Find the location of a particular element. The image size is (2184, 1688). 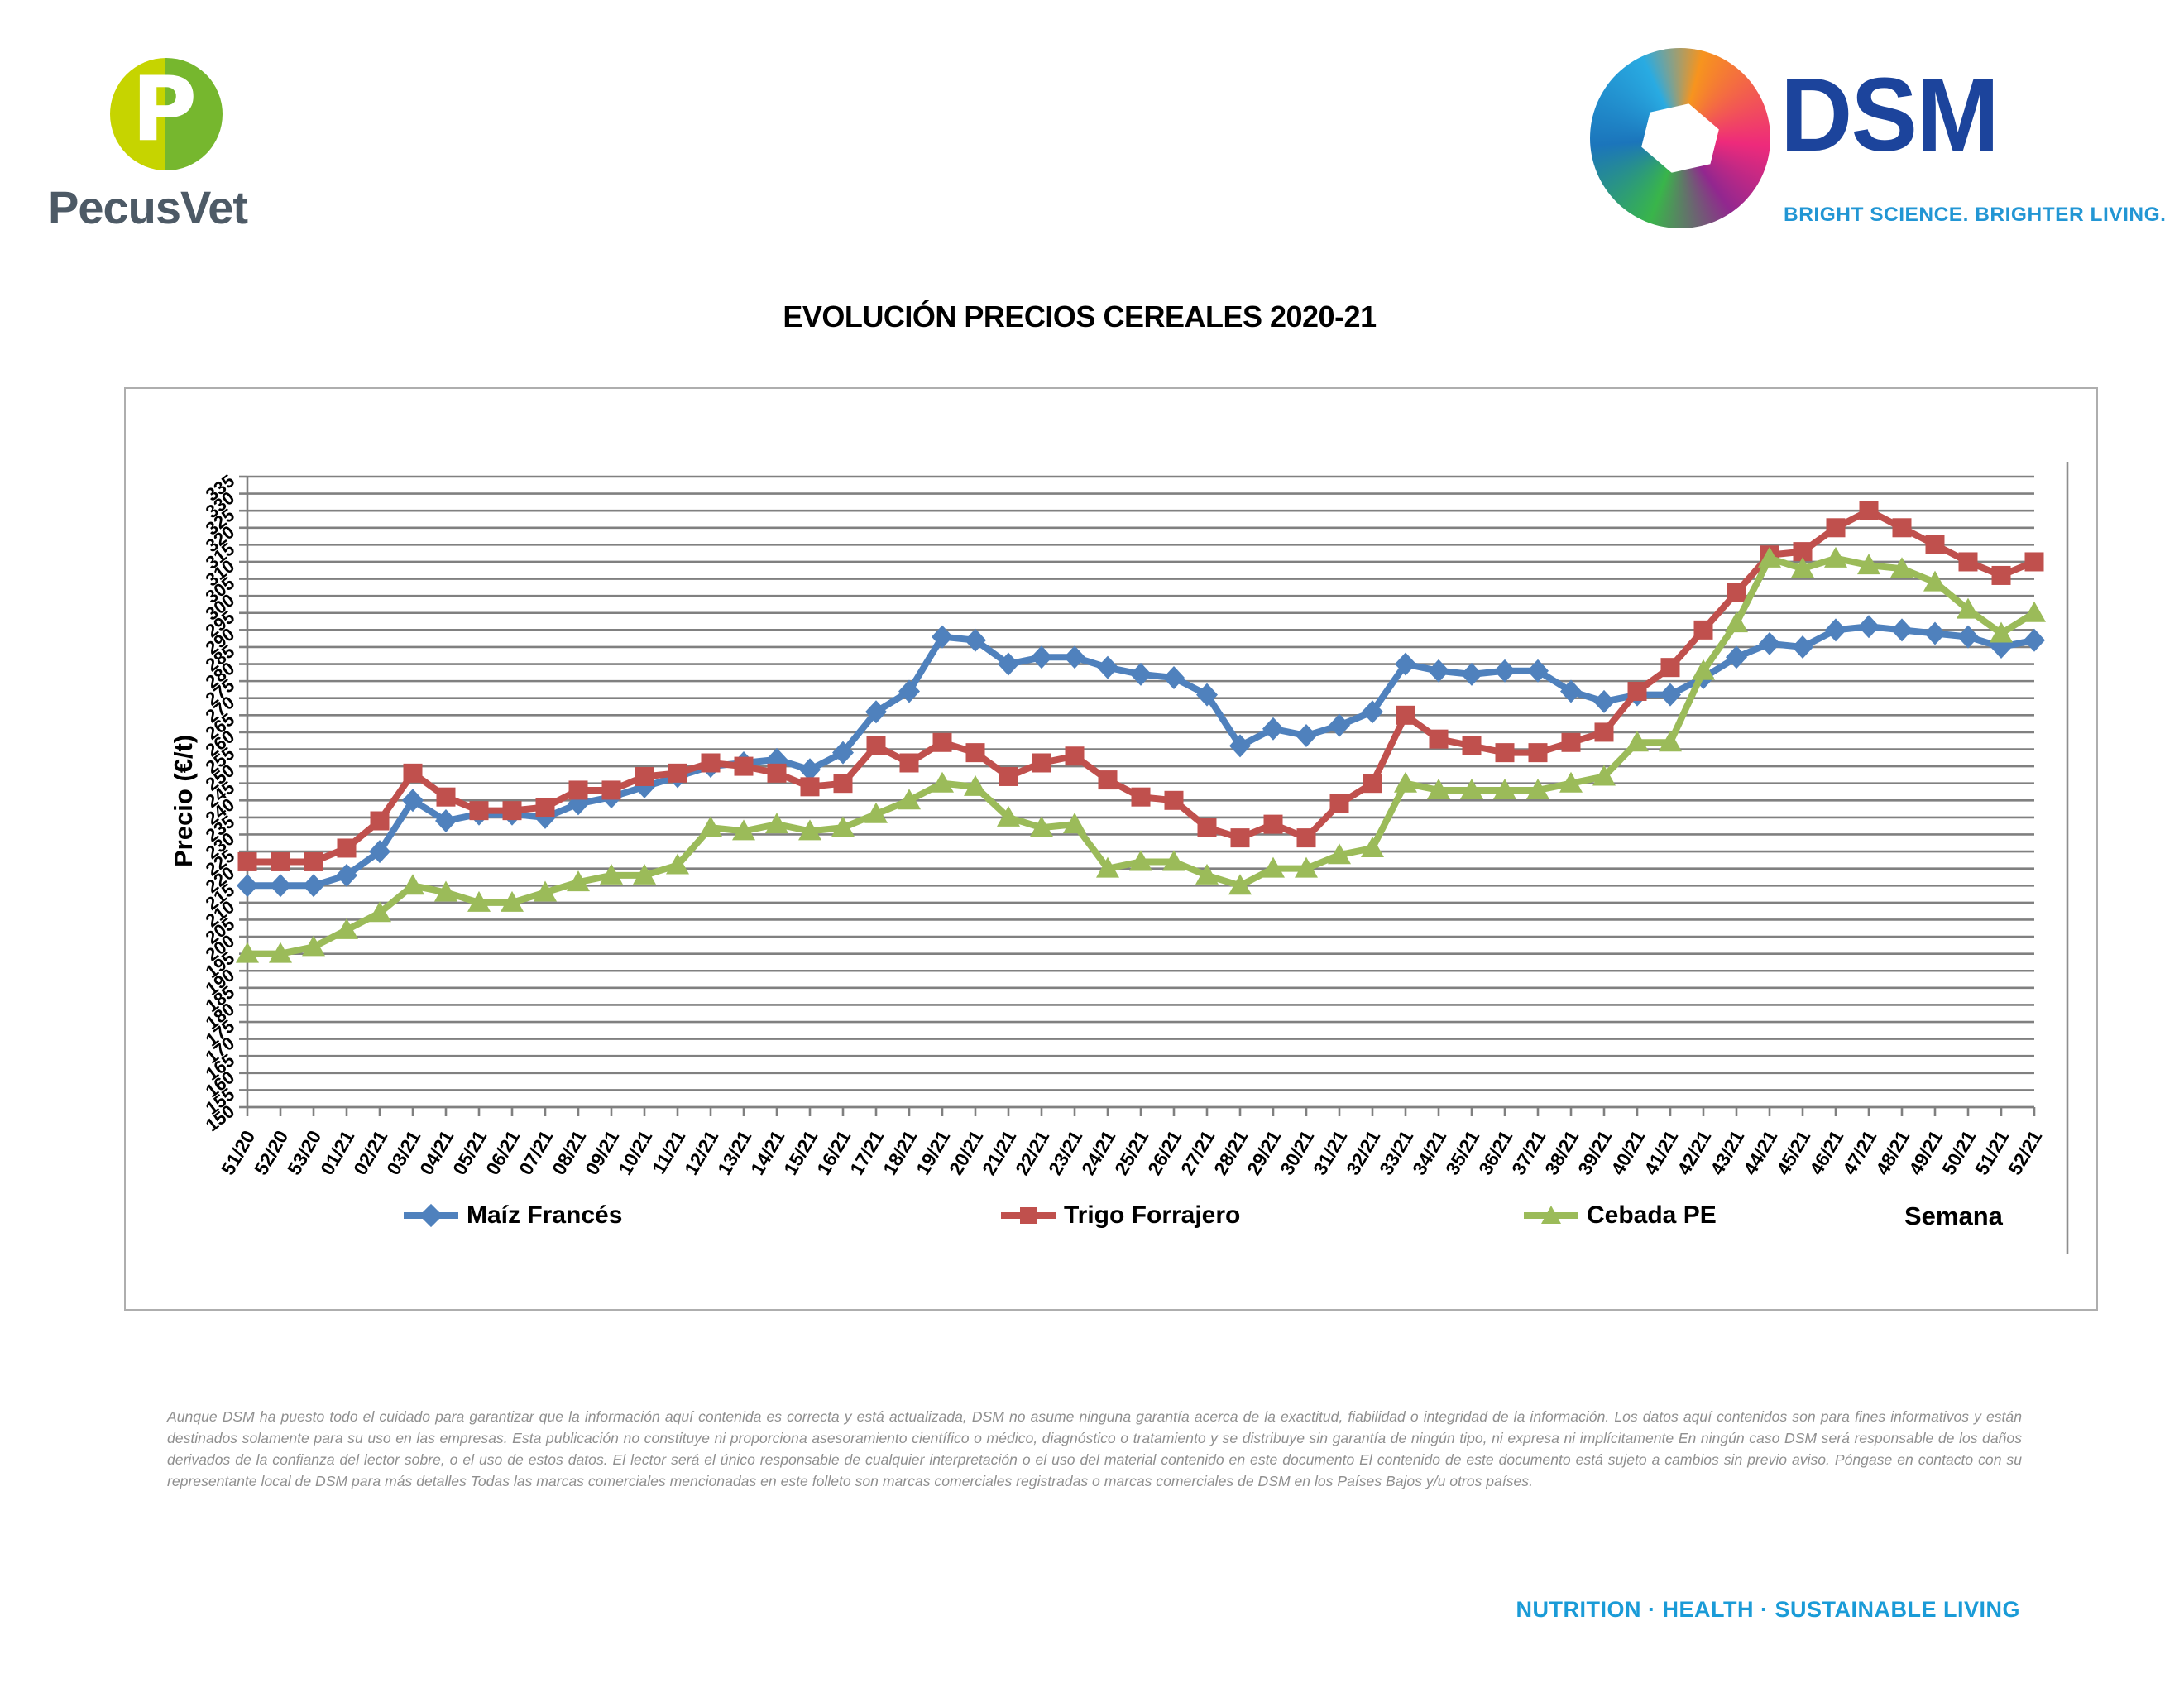

svg-text: 17/21 is located at coordinates (866, 1152).